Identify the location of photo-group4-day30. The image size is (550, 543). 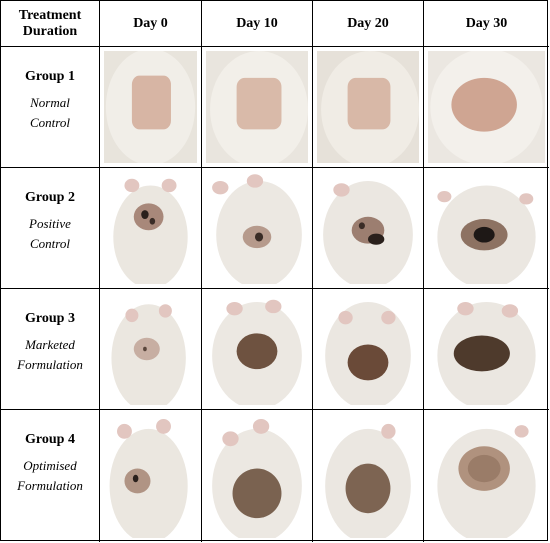
(486, 476).